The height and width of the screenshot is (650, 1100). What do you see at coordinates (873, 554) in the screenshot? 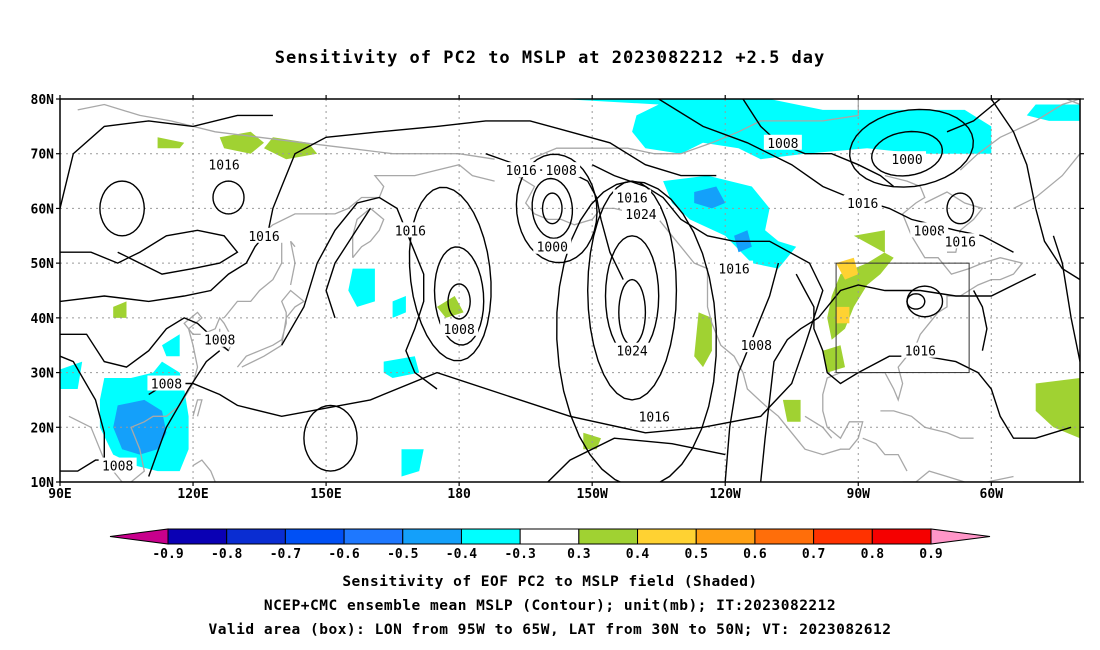
I see `colorbar-label: 0.8` at bounding box center [873, 554].